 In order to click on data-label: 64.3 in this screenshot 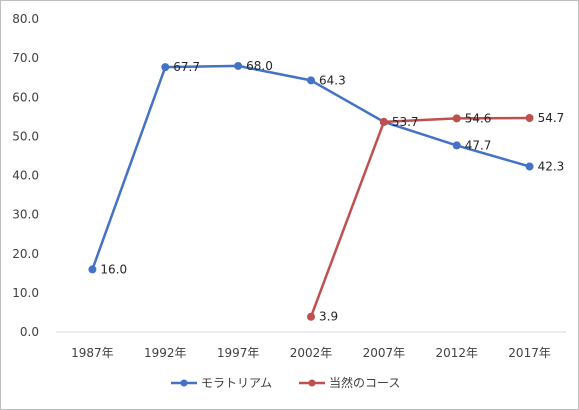, I will do `click(332, 80)`.